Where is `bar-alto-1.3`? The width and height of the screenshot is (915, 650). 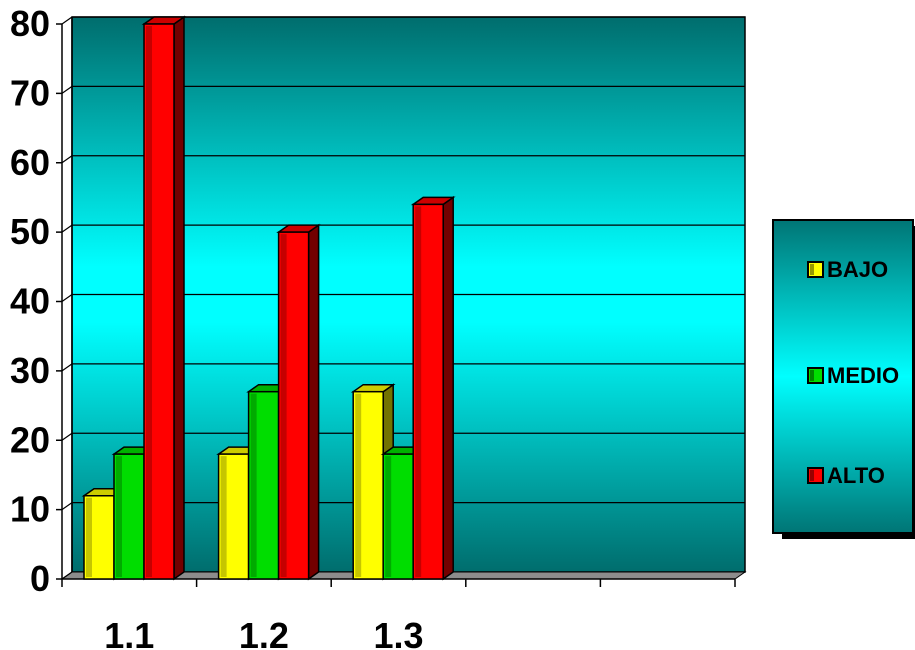 bar-alto-1.3 is located at coordinates (433, 388).